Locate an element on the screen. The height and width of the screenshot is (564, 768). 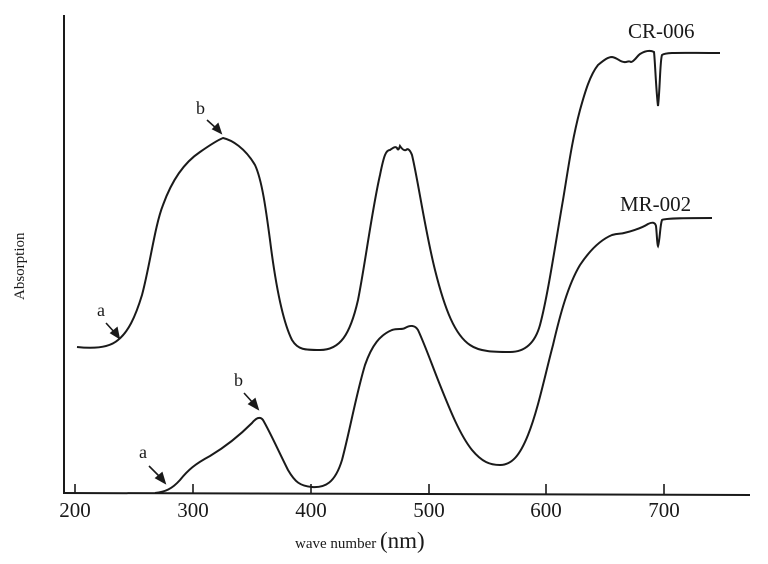
series-label-cr-006: CR-006 is located at coordinates (661, 31).